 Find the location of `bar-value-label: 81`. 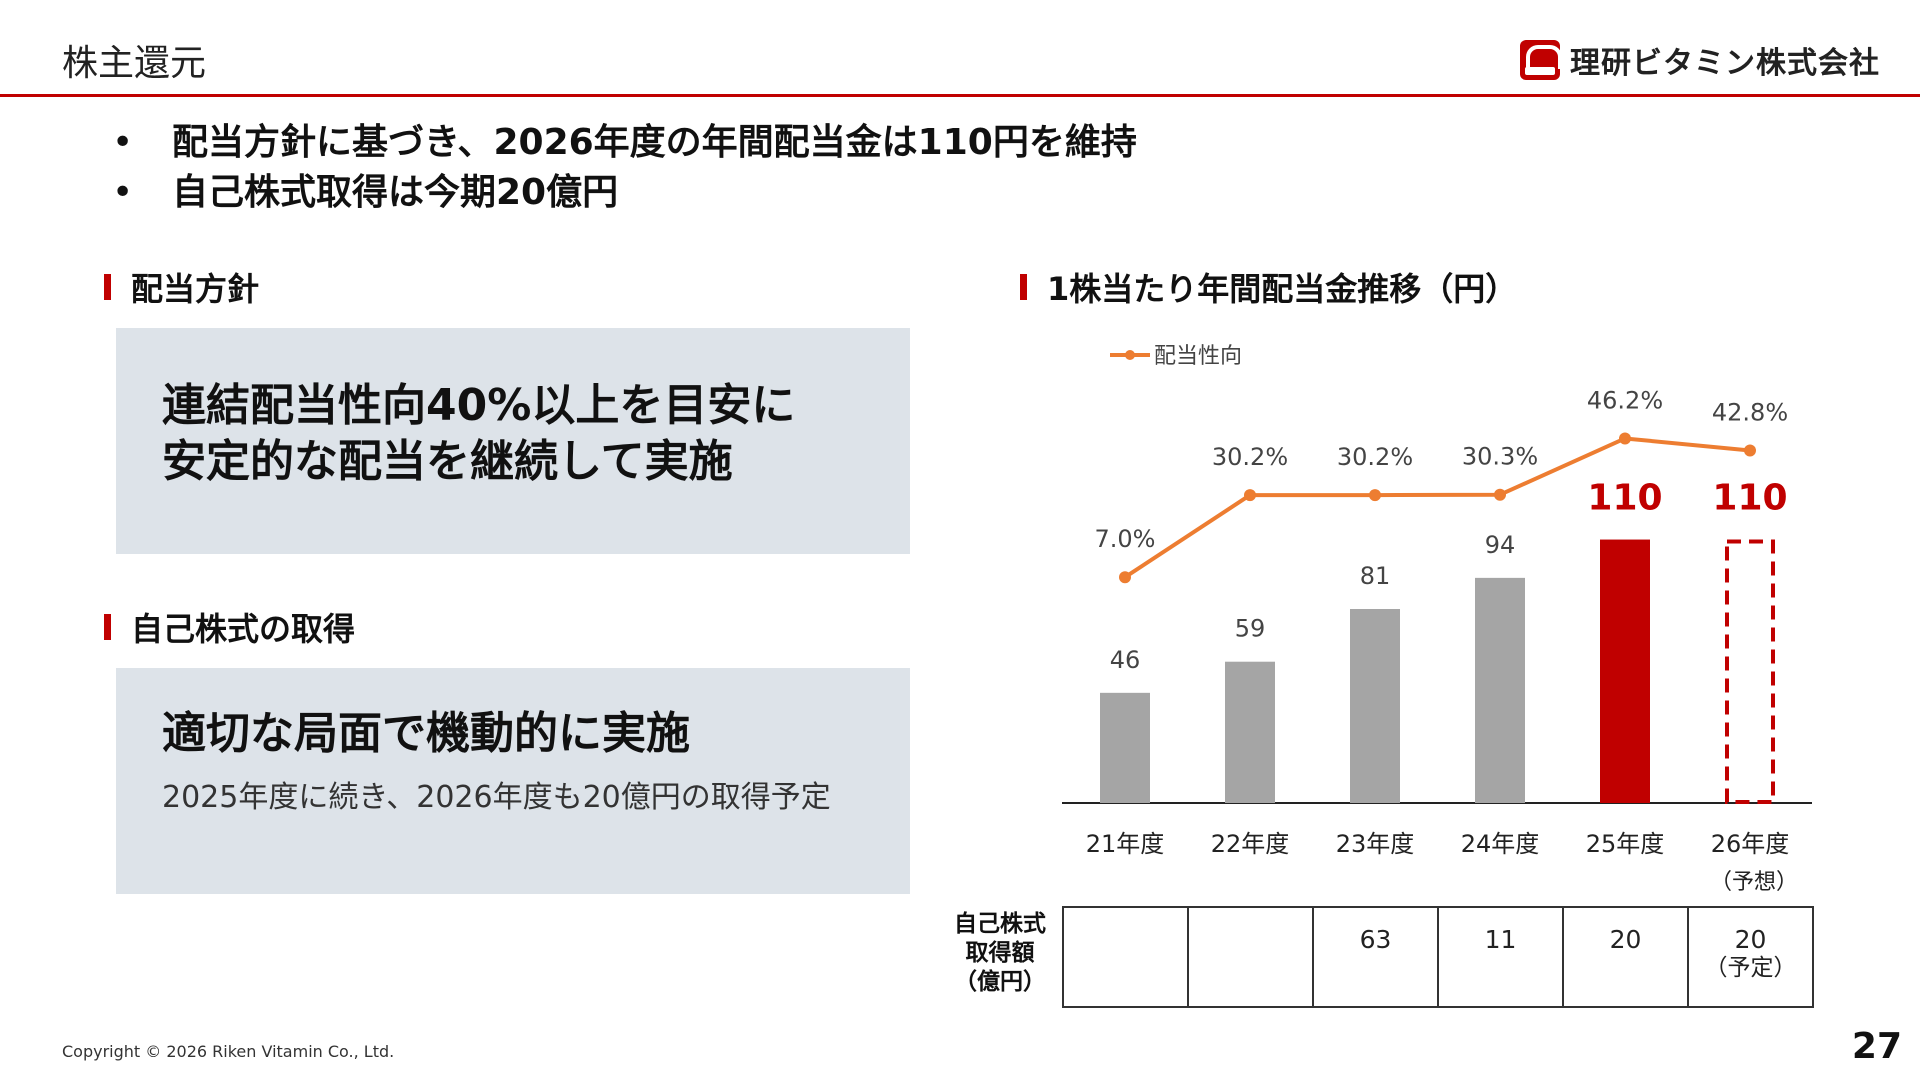

bar-value-label: 81 is located at coordinates (1375, 576).